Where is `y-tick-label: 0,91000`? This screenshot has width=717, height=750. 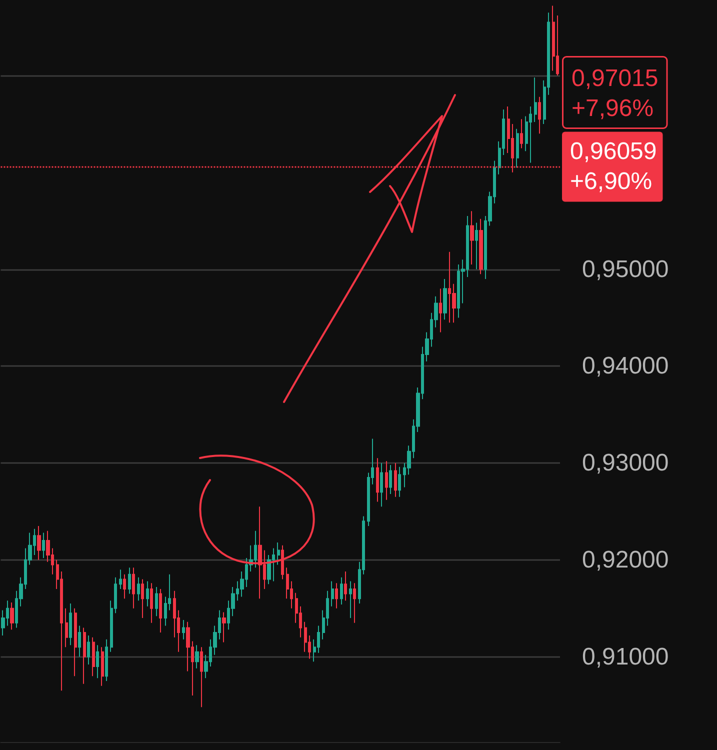
y-tick-label: 0,91000 is located at coordinates (625, 656).